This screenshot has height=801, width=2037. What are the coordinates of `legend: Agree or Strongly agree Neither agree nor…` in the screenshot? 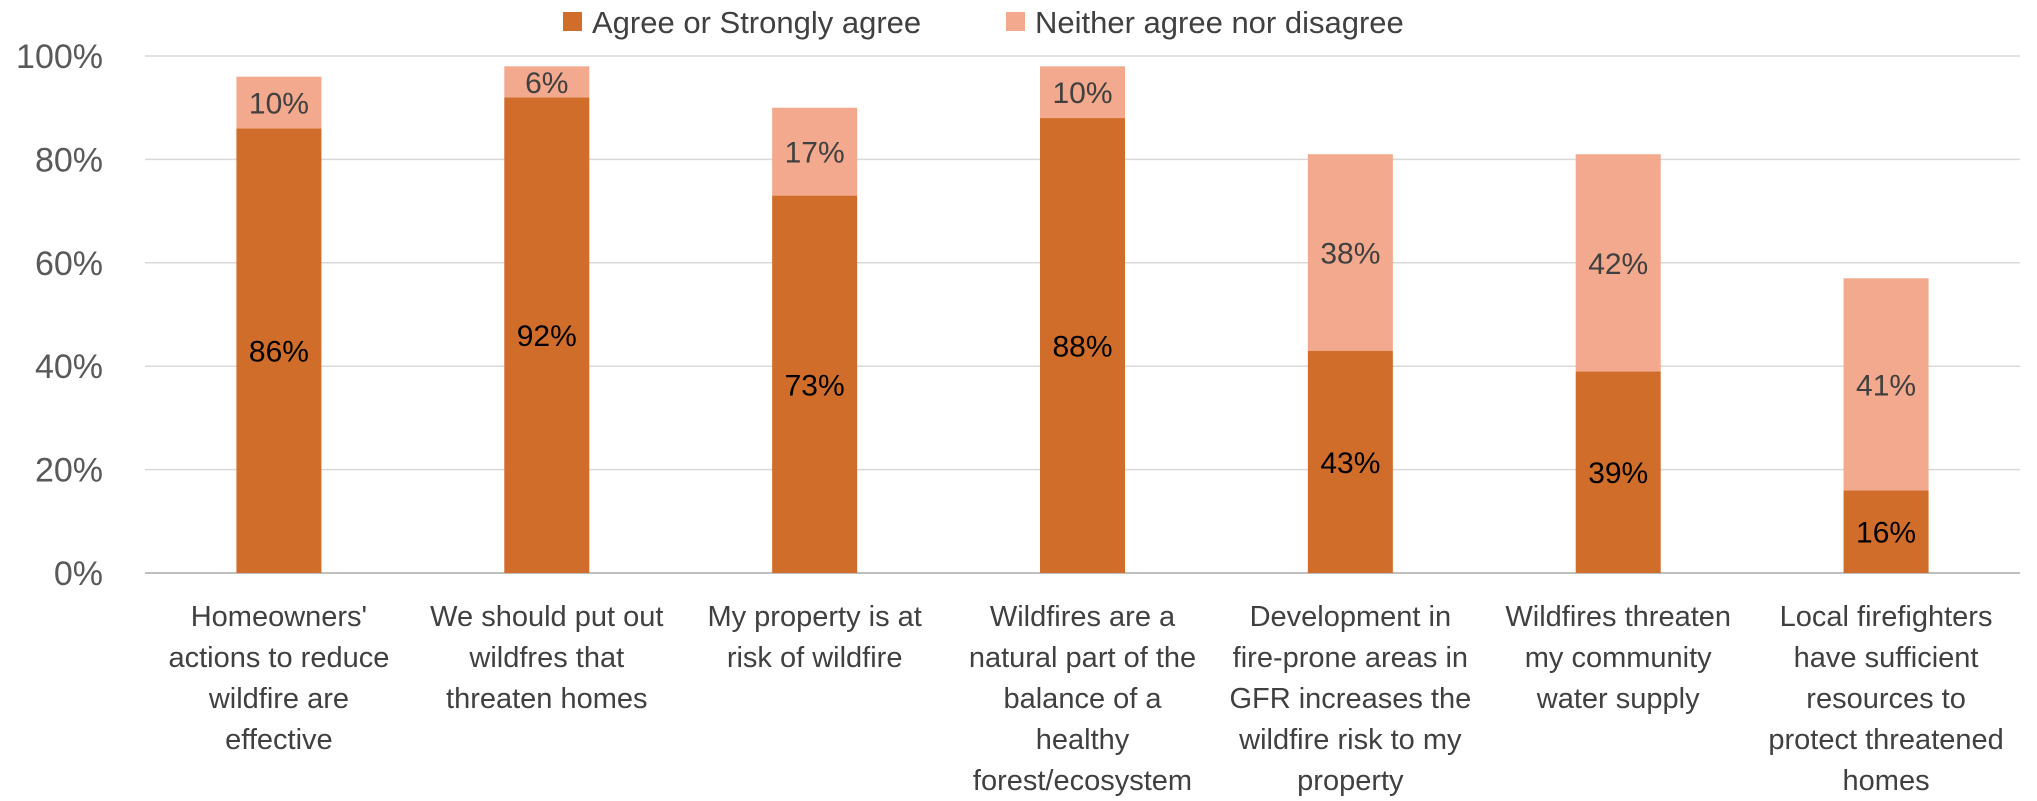 It's located at (983, 22).